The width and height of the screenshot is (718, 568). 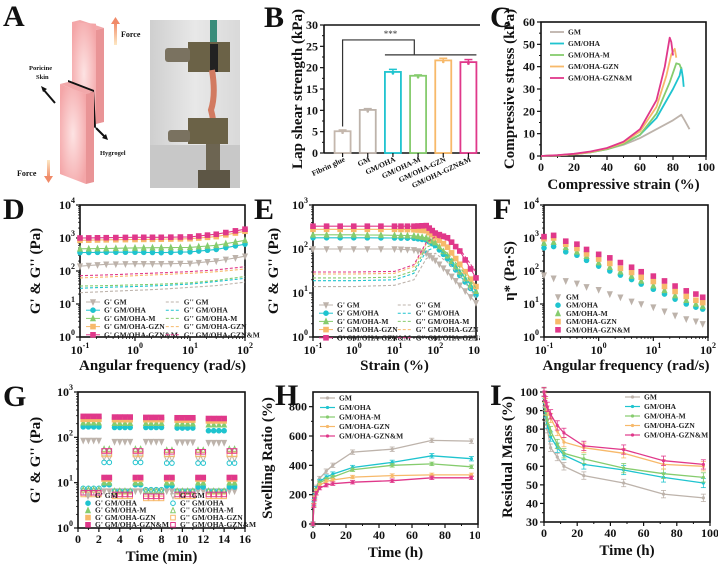 What do you see at coordinates (173, 510) in the screenshot?
I see `legend-marker-g-dbl-gm-oha-m` at bounding box center [173, 510].